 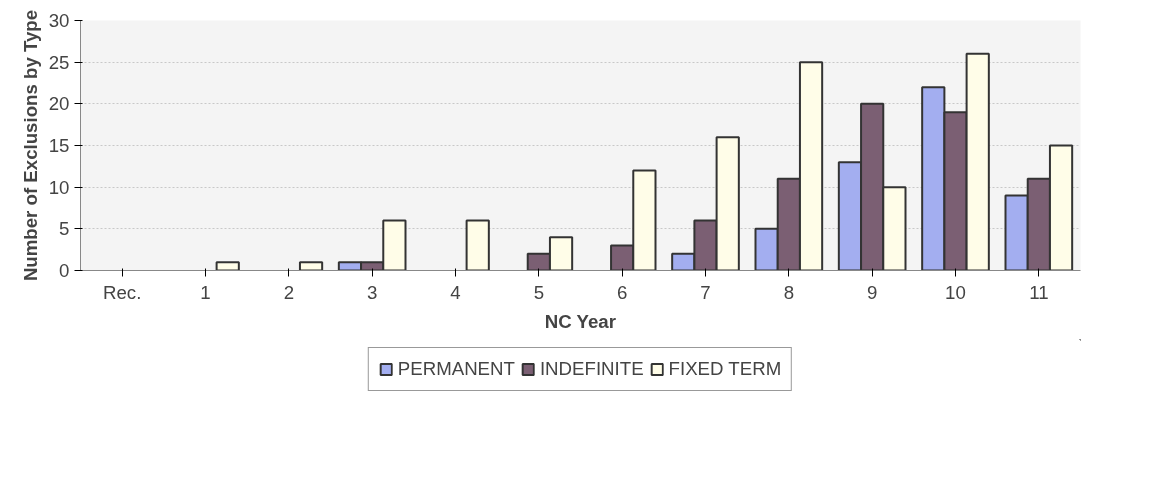 I want to click on x-tick-label: 4, so click(x=455, y=292).